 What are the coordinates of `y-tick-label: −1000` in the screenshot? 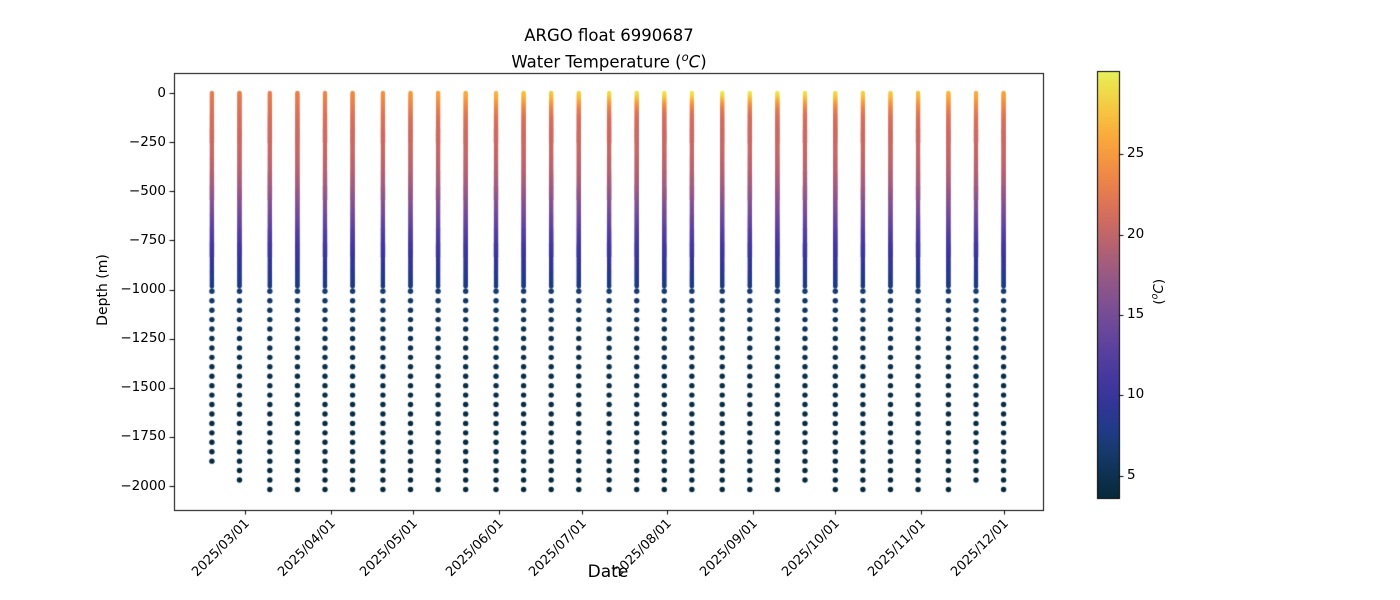 It's located at (143, 289).